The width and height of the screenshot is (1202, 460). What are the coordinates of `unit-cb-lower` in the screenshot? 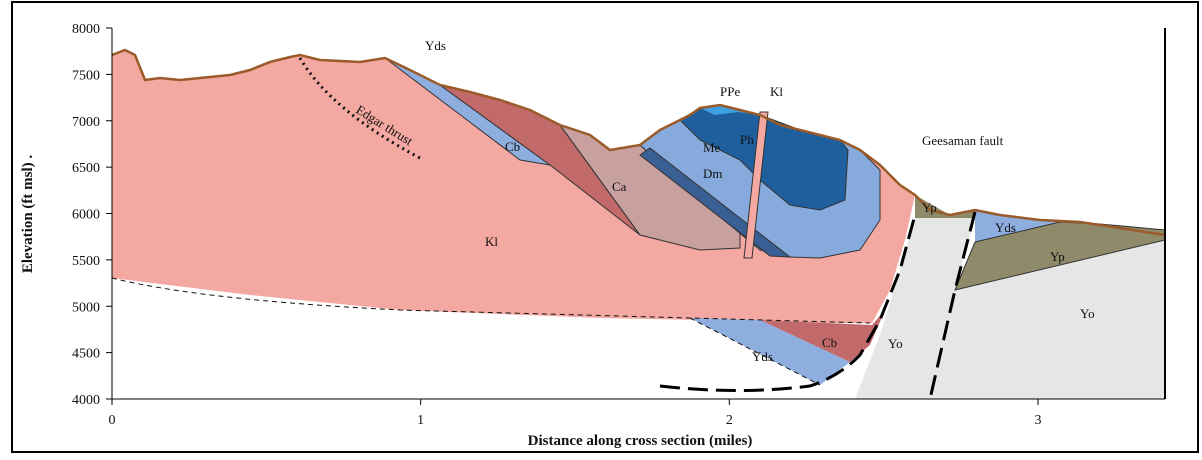 It's located at (822, 336).